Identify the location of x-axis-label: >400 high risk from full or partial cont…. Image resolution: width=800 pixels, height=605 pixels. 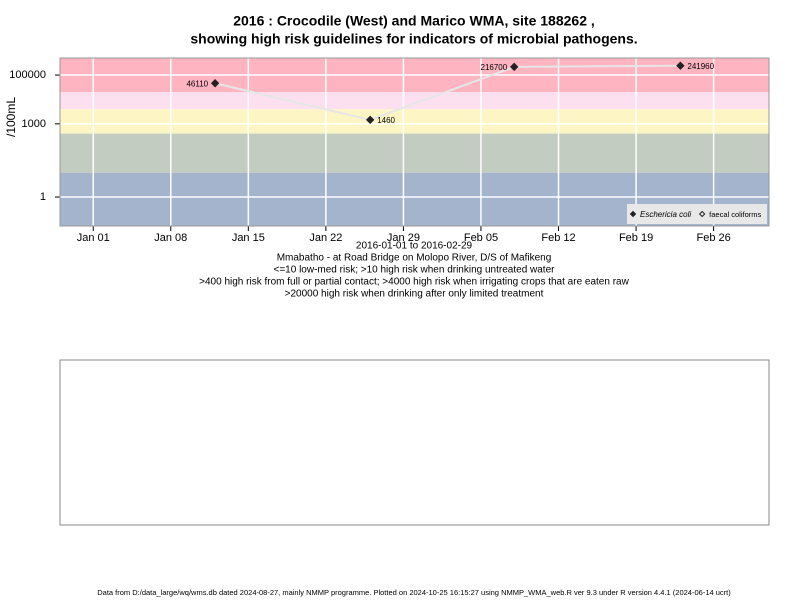
(414, 282).